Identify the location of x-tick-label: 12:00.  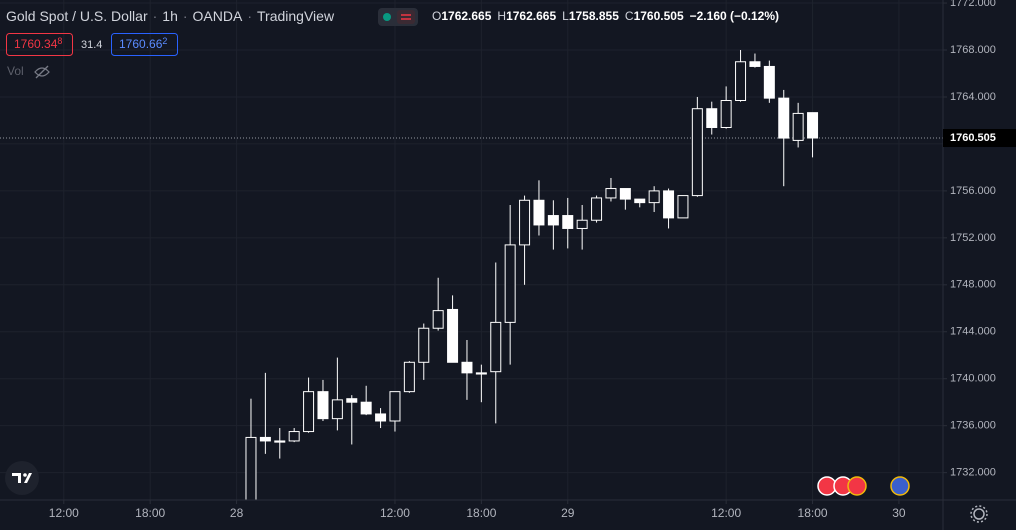
(395, 513).